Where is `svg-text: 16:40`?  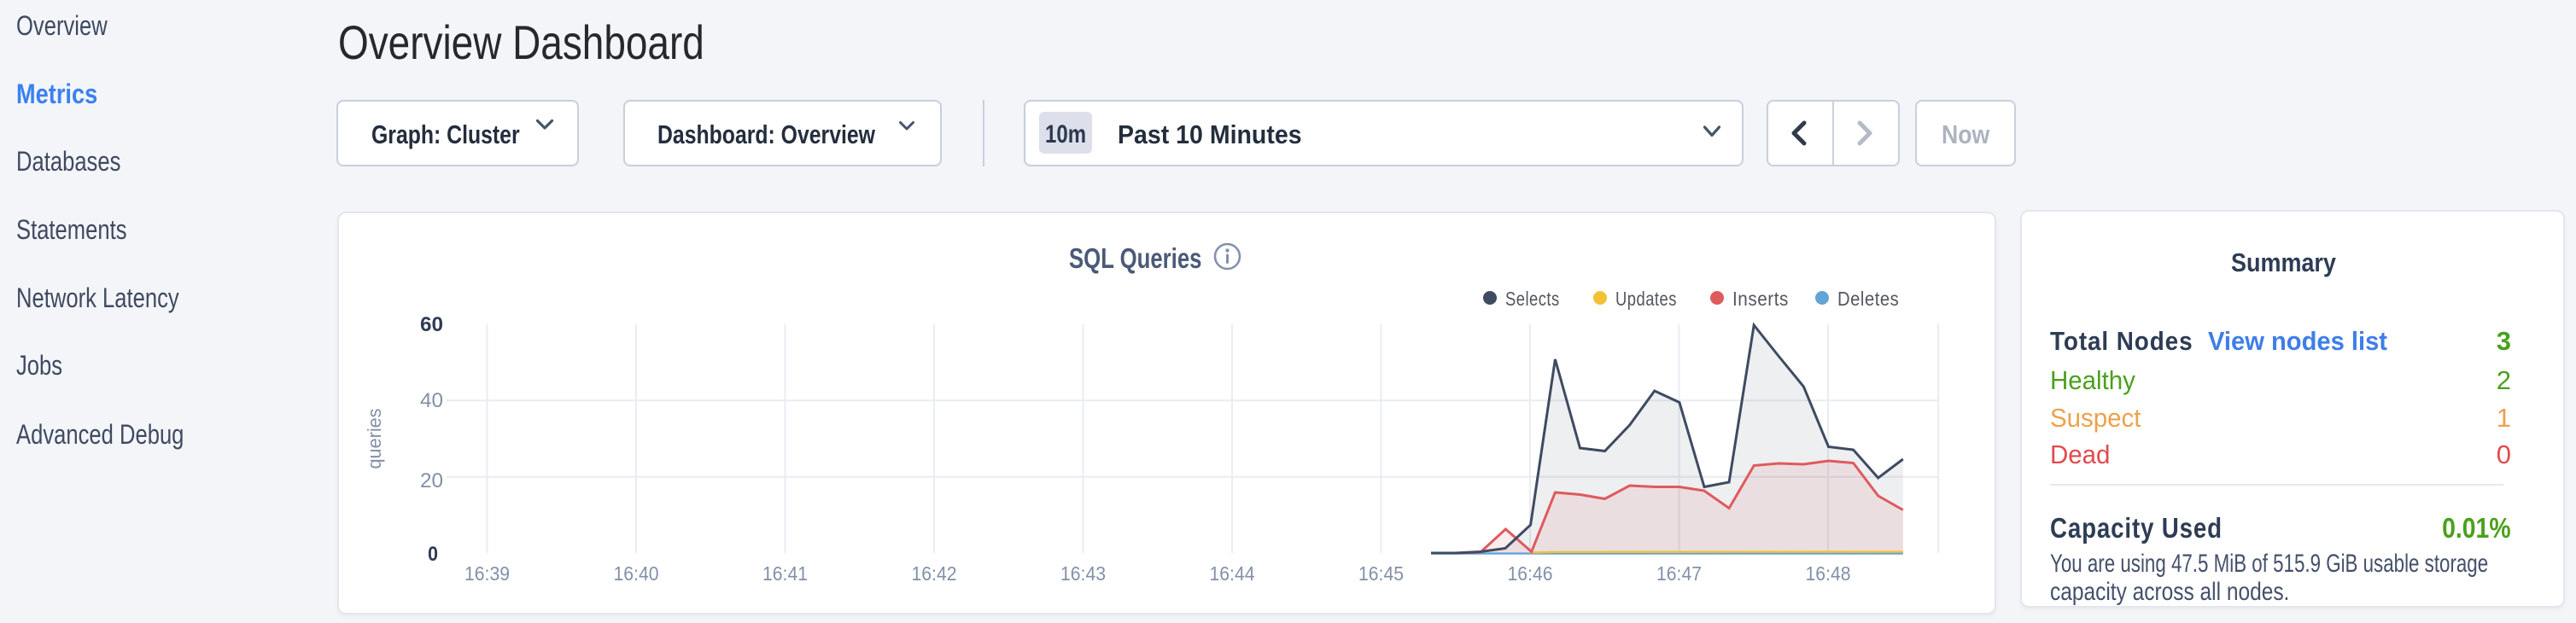 svg-text: 16:40 is located at coordinates (636, 573).